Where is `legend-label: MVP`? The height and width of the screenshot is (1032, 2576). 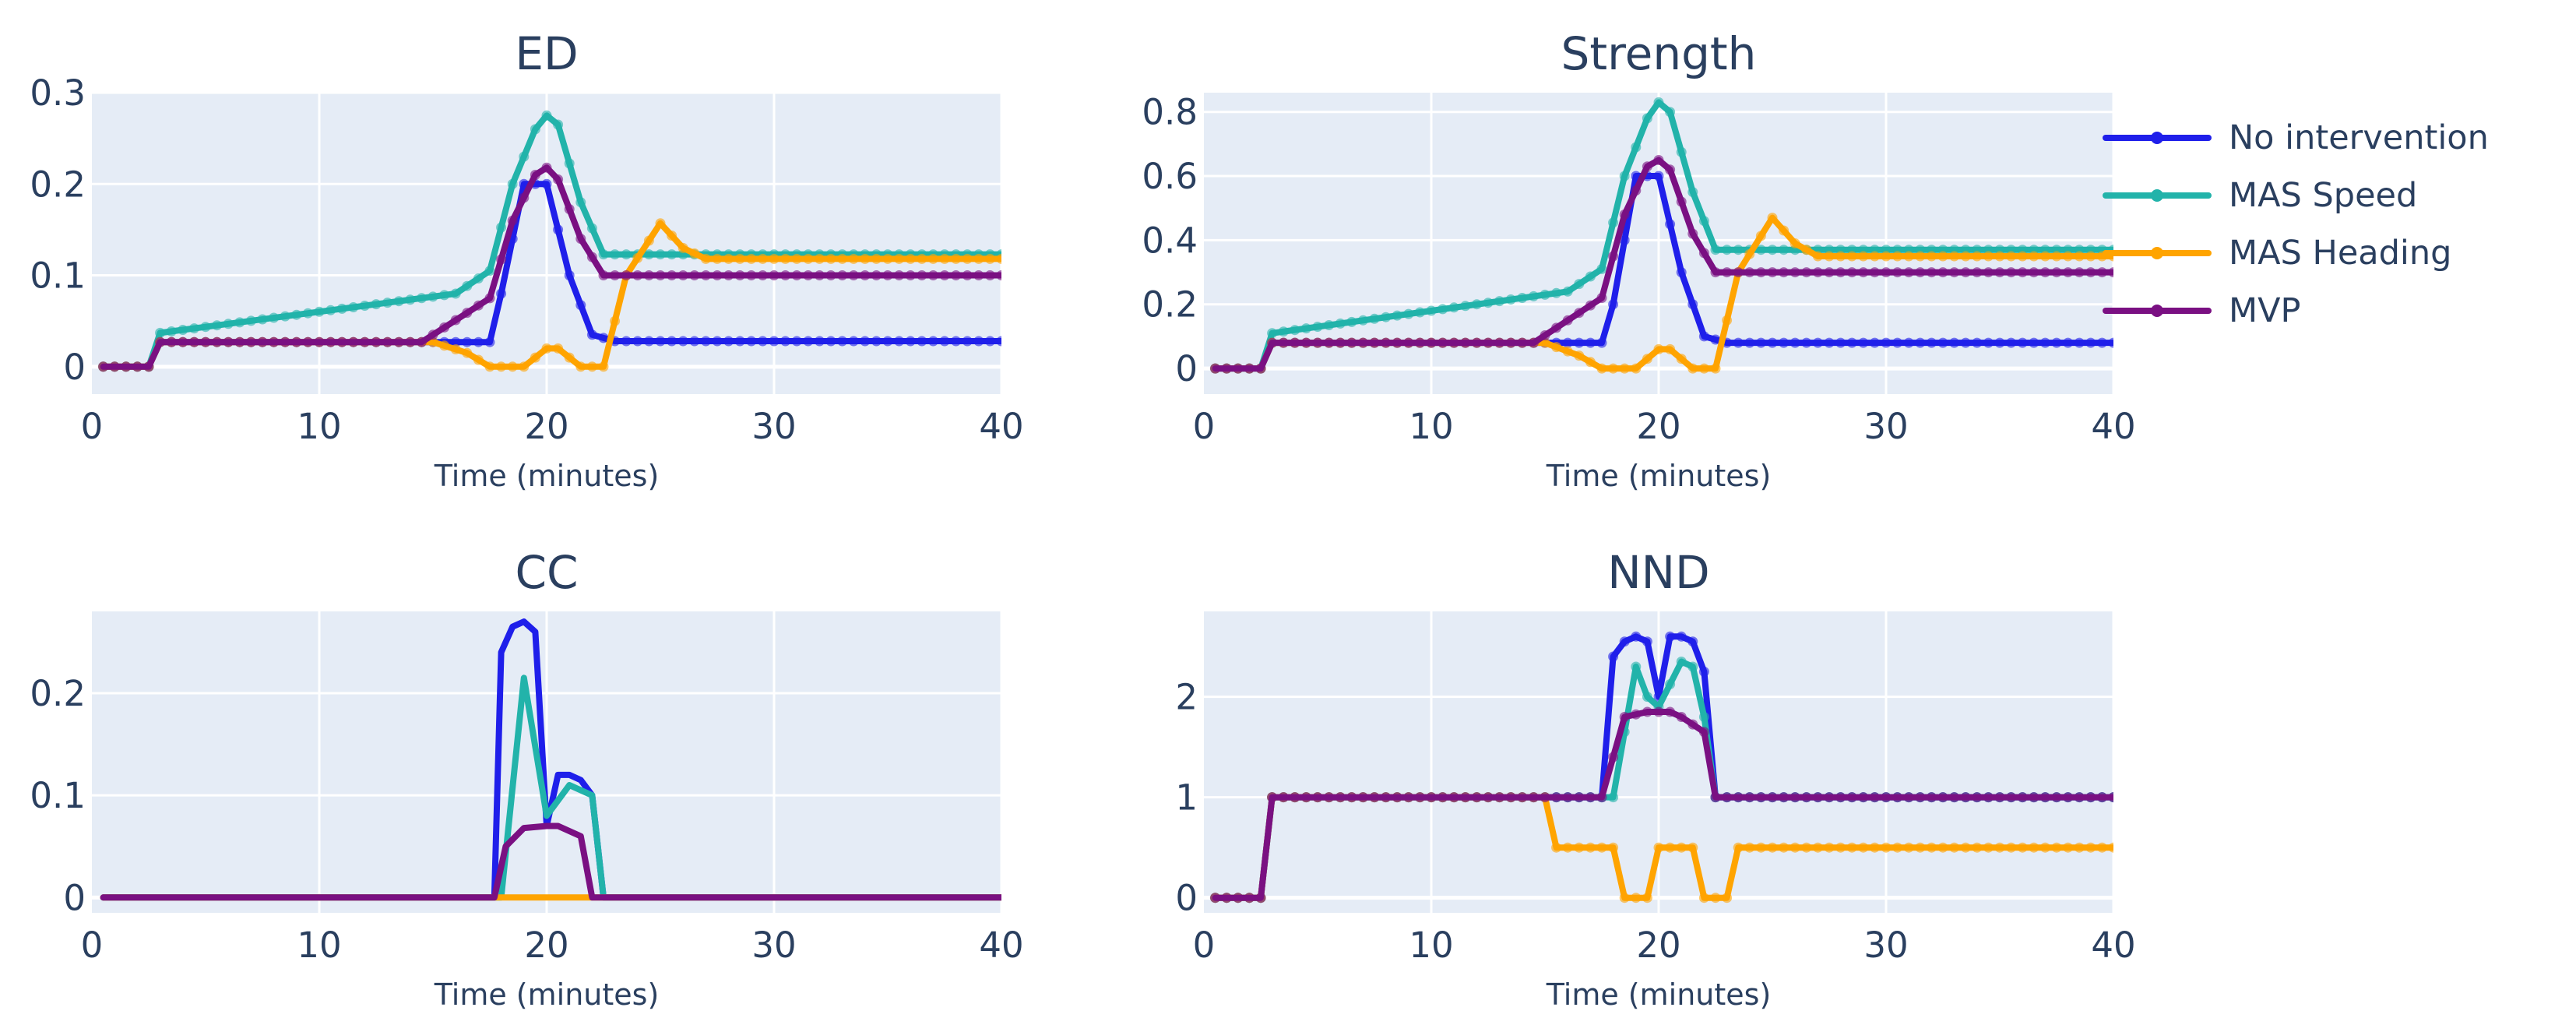 legend-label: MVP is located at coordinates (2265, 311).